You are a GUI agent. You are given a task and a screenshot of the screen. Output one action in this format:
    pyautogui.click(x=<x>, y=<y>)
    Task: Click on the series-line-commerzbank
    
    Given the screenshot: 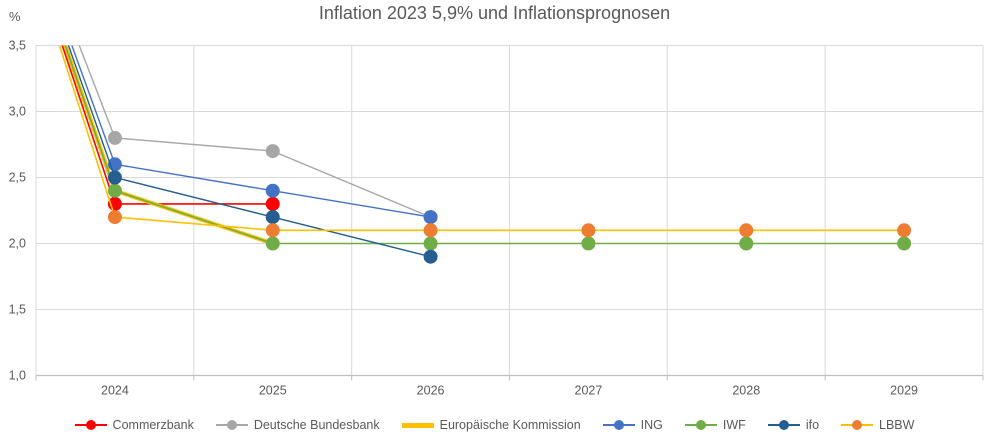 What is the action you would take?
    pyautogui.click(x=167, y=125)
    